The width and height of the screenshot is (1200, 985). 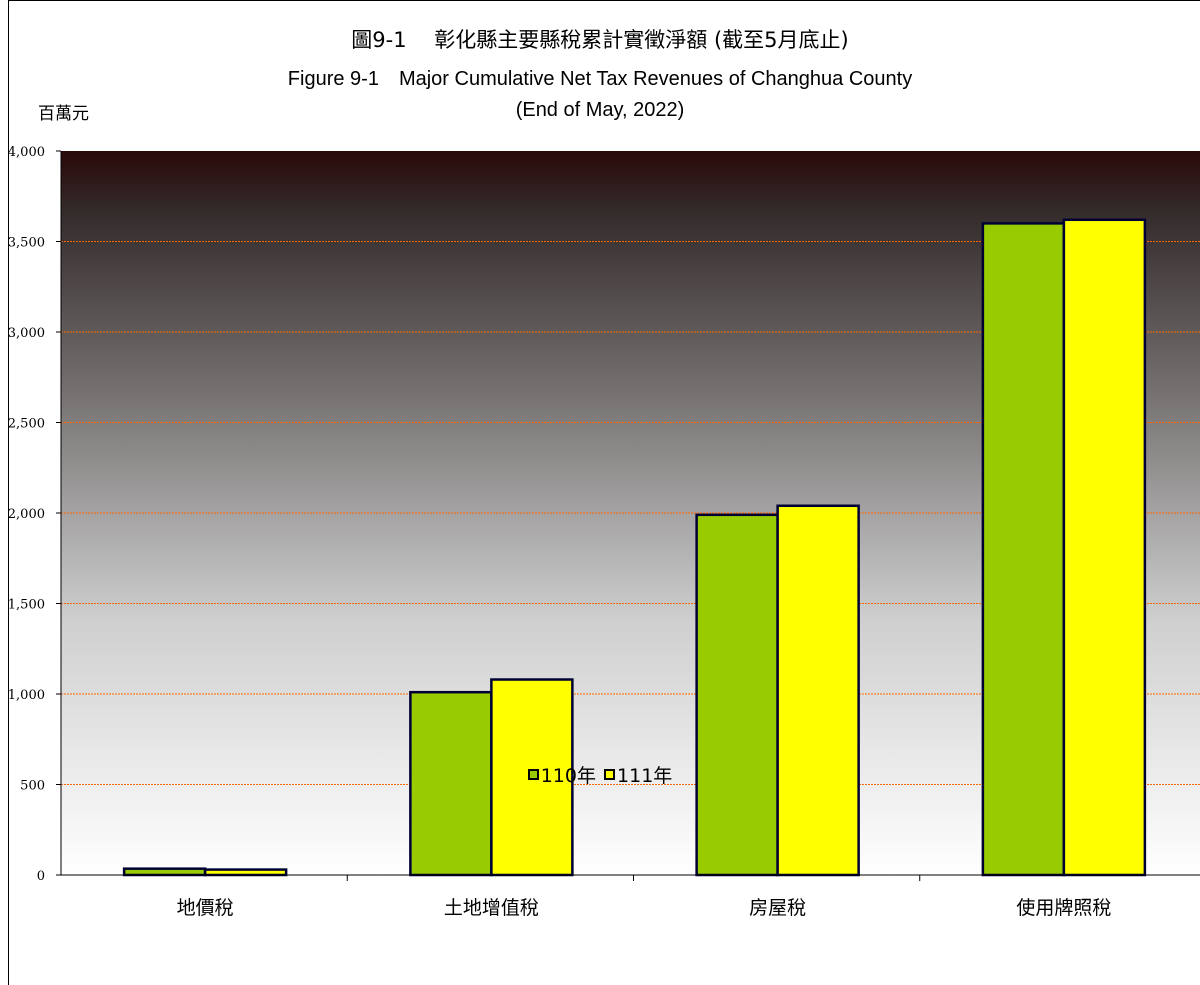 What do you see at coordinates (600, 774) in the screenshot?
I see `legend: 110年 111年` at bounding box center [600, 774].